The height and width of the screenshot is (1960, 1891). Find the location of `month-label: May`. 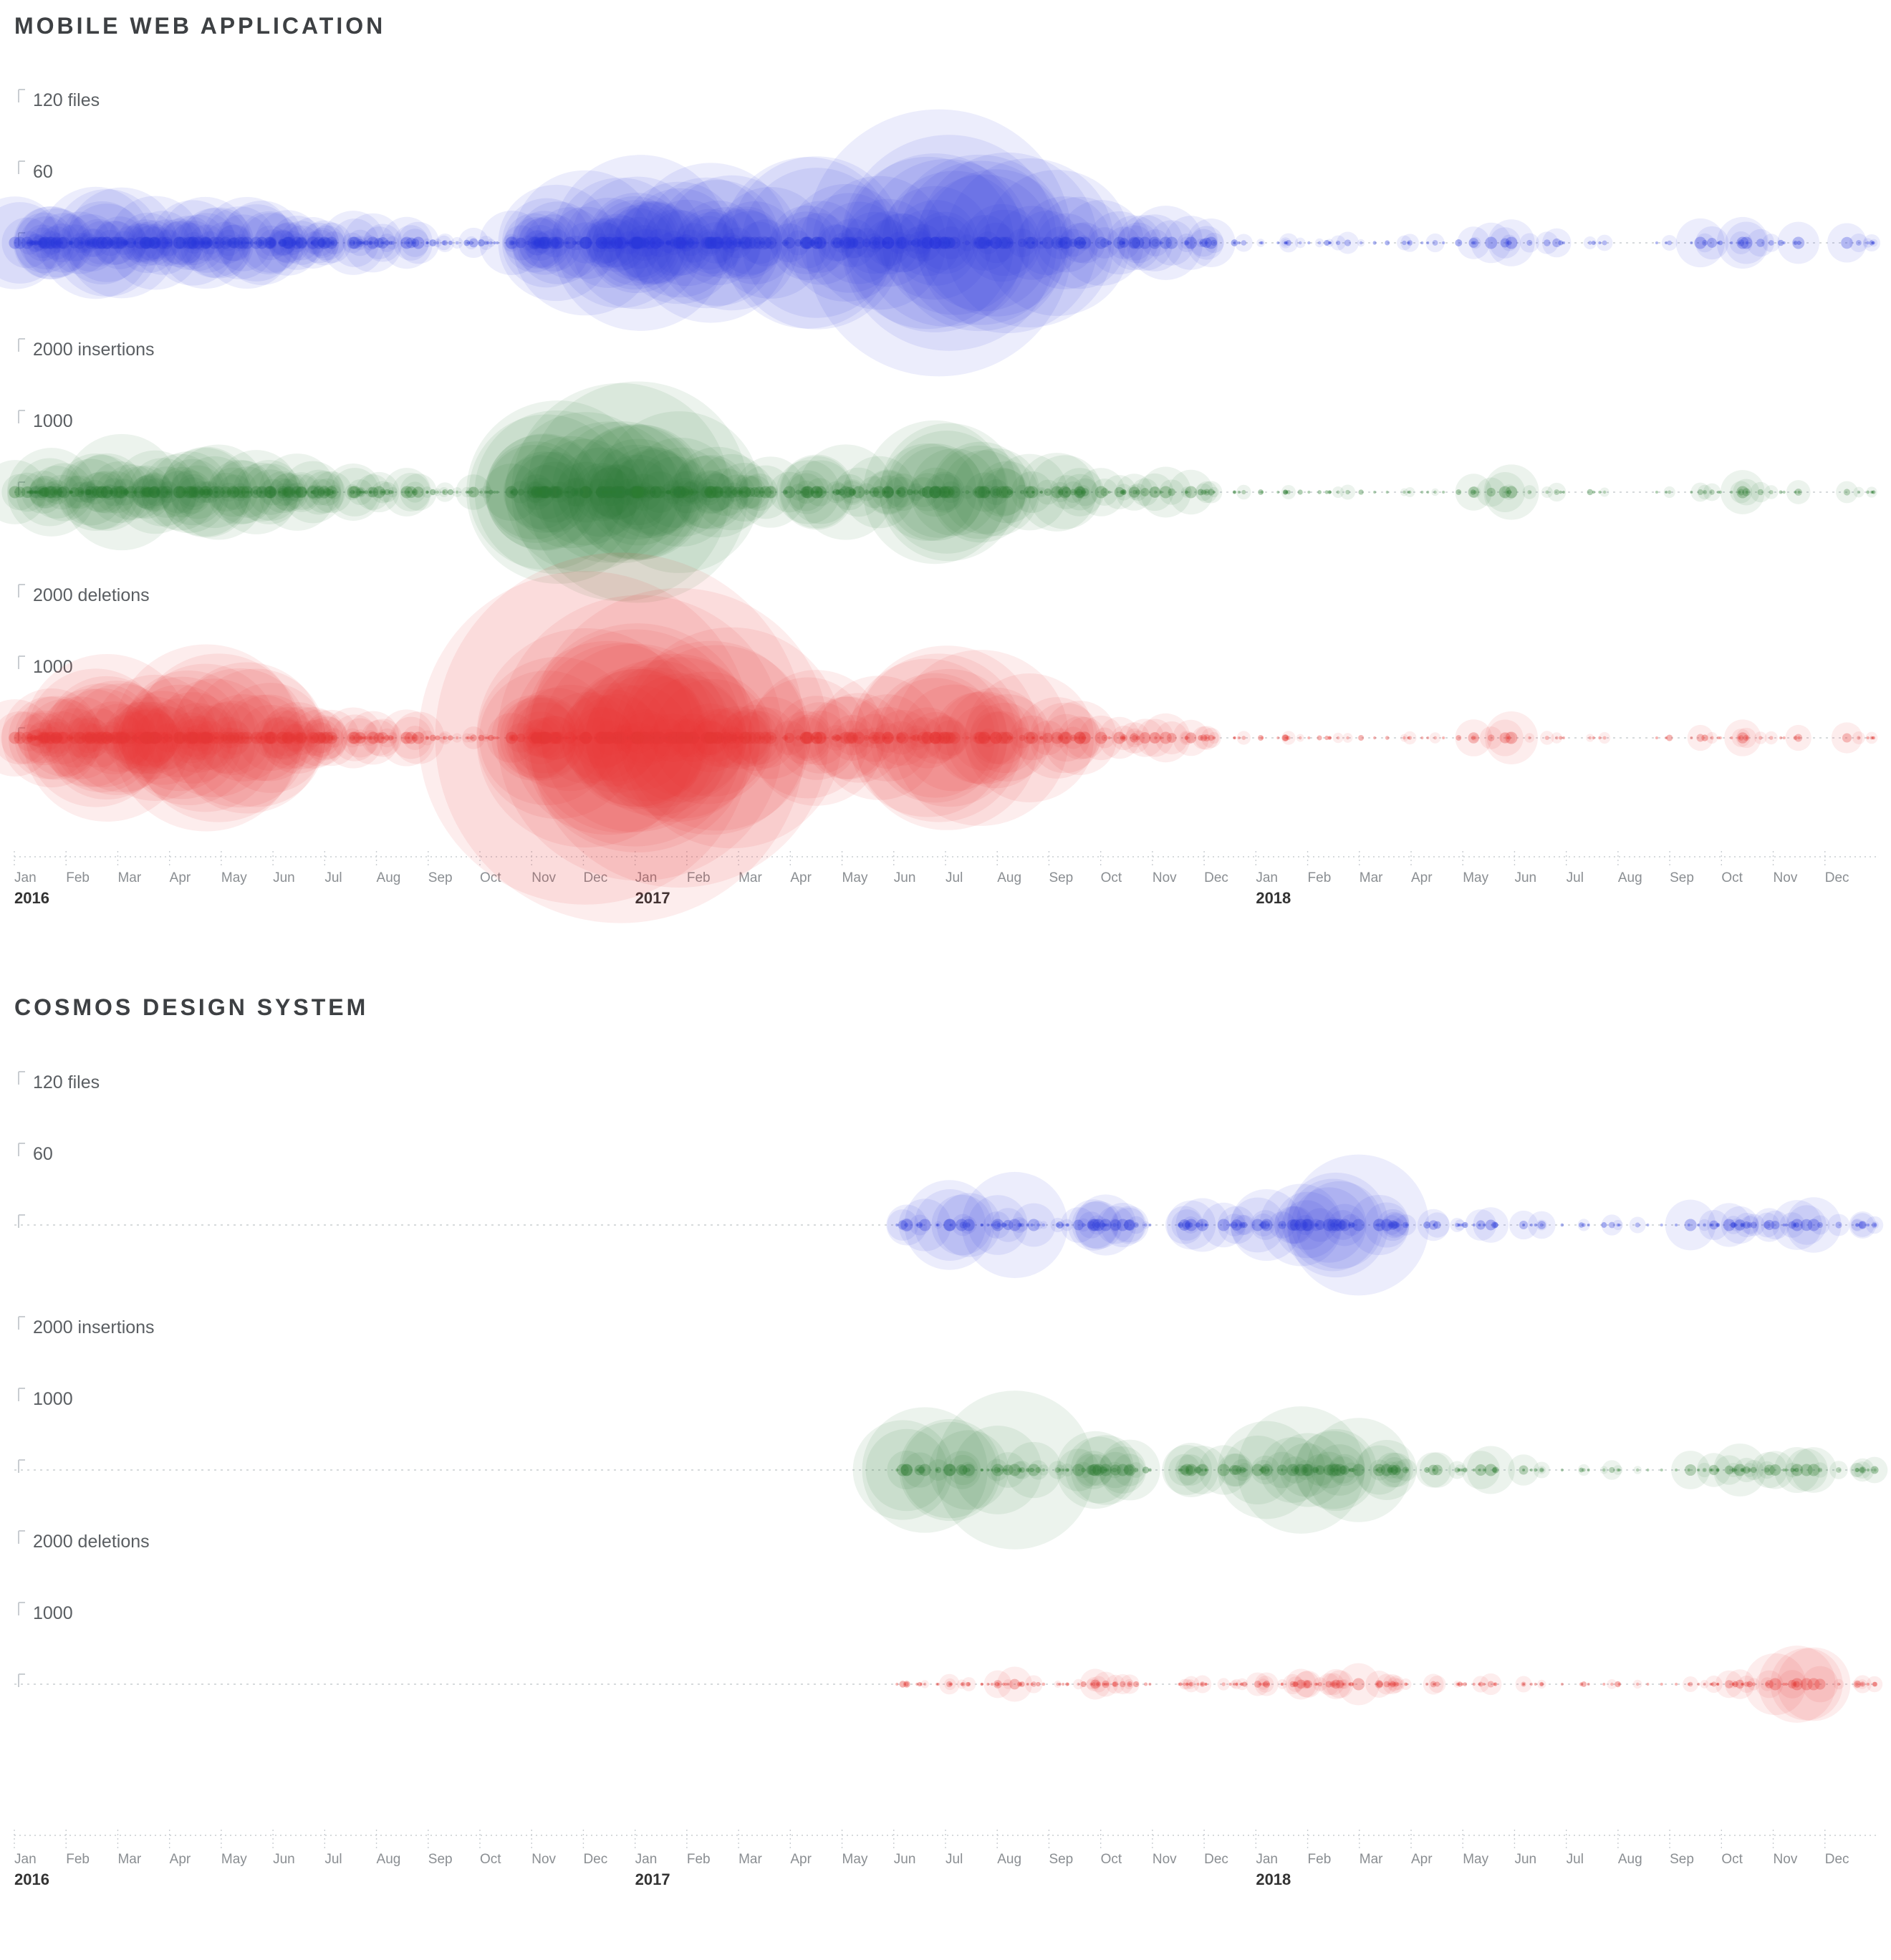

month-label: May is located at coordinates (234, 1859).